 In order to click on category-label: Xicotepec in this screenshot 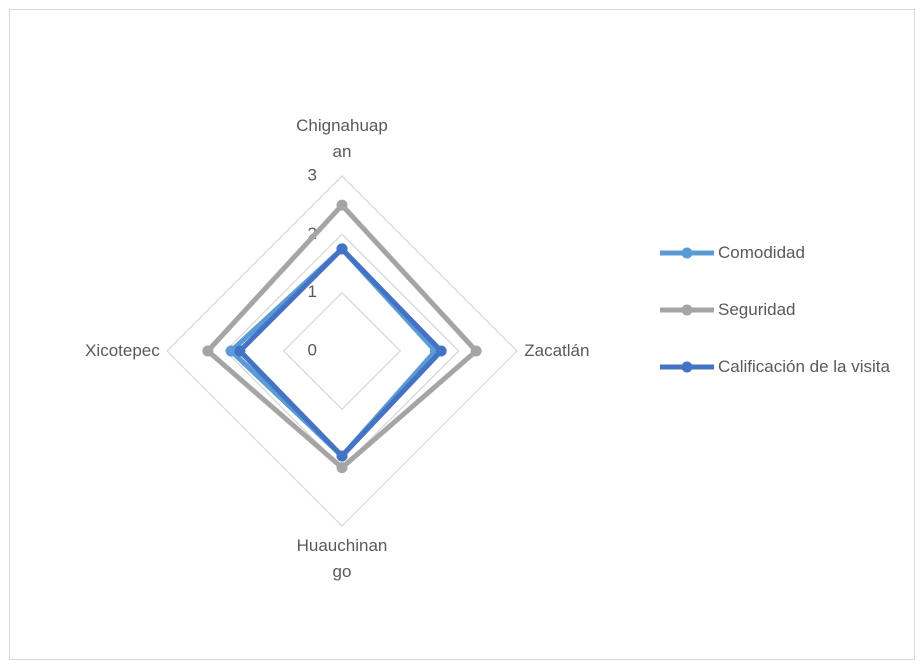, I will do `click(122, 350)`.